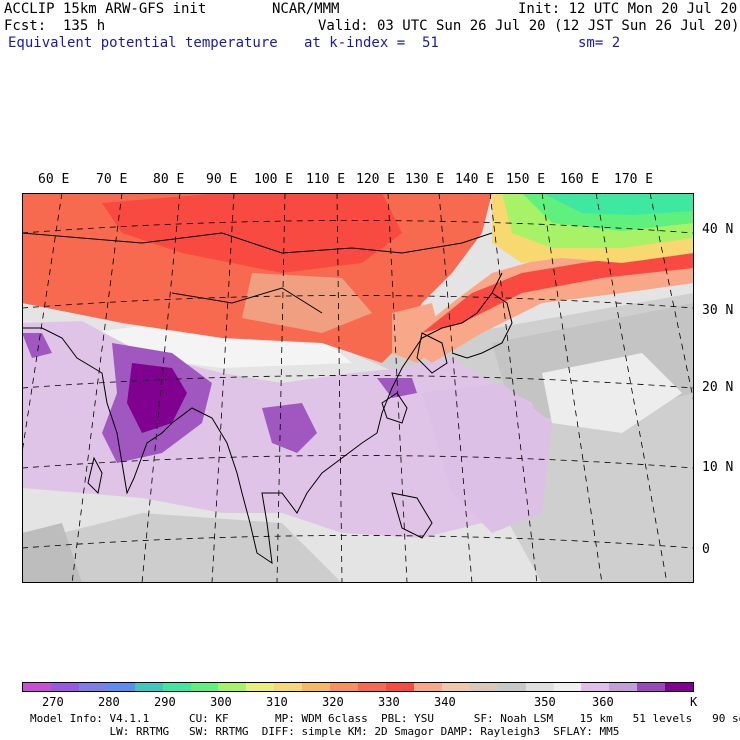 This screenshot has width=740, height=740. Describe the element at coordinates (612, 393) in the screenshot. I see `field-white` at that location.